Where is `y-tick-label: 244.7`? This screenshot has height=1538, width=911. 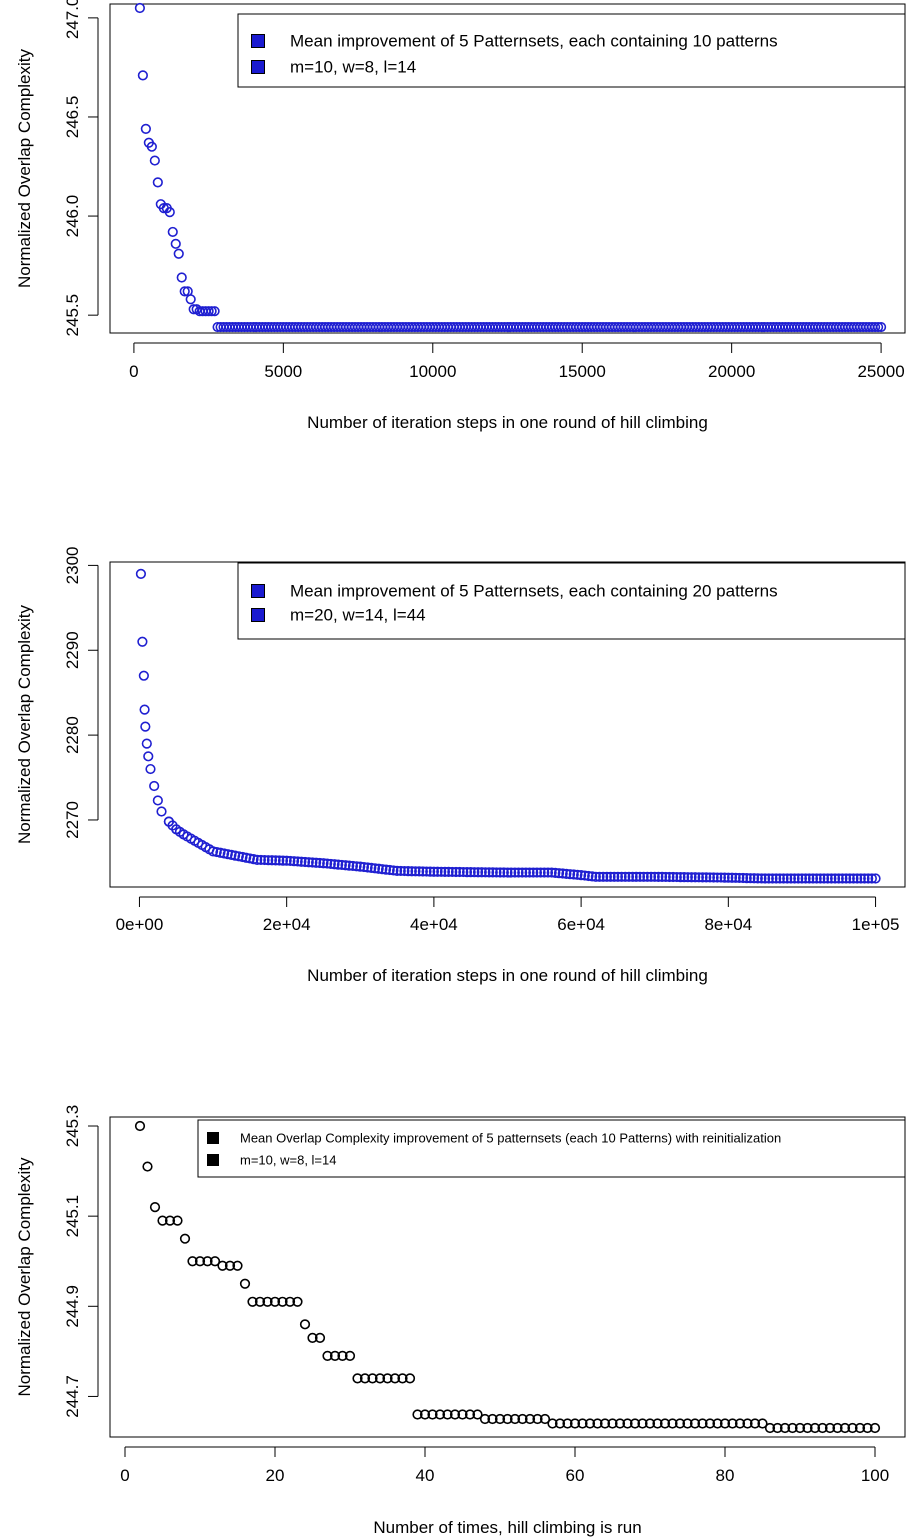 y-tick-label: 244.7 is located at coordinates (72, 1396).